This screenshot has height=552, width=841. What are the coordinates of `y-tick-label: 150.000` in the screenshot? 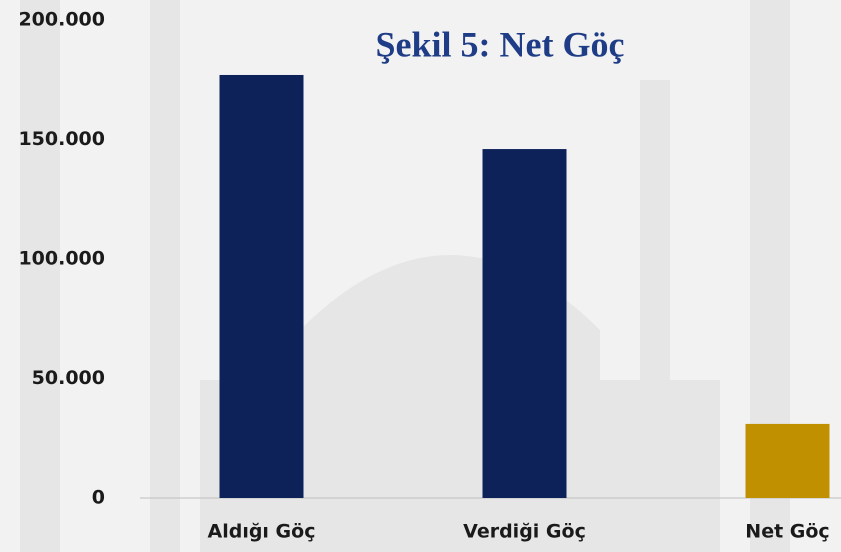 It's located at (61, 139).